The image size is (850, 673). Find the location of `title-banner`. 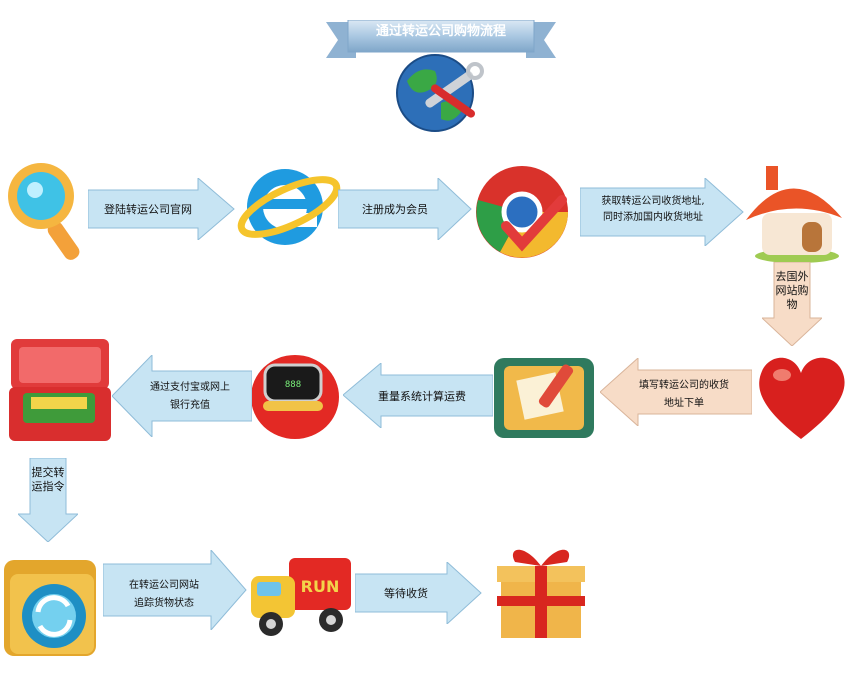

title-banner is located at coordinates (441, 45).